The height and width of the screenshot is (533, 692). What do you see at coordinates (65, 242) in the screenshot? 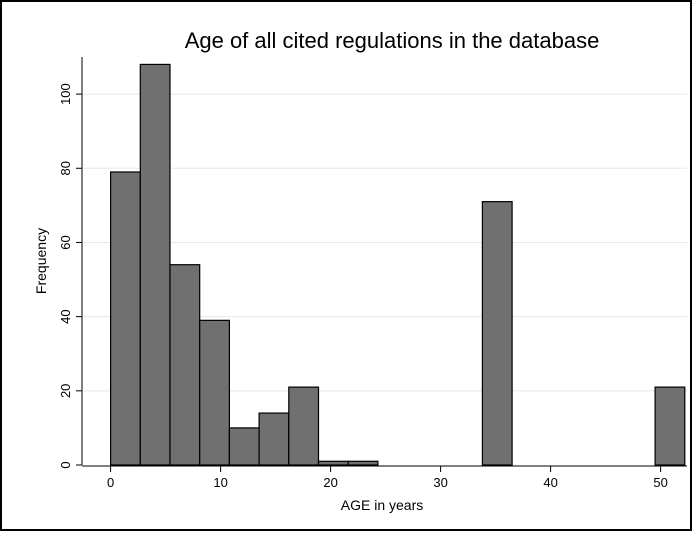
I see `y-tick-label: 60` at bounding box center [65, 242].